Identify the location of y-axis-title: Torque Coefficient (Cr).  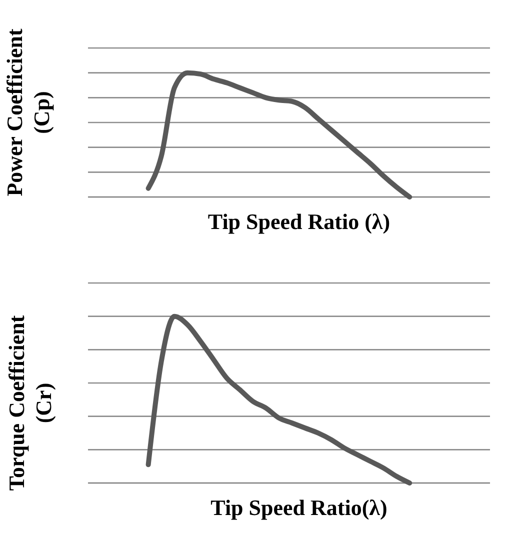
(30, 402).